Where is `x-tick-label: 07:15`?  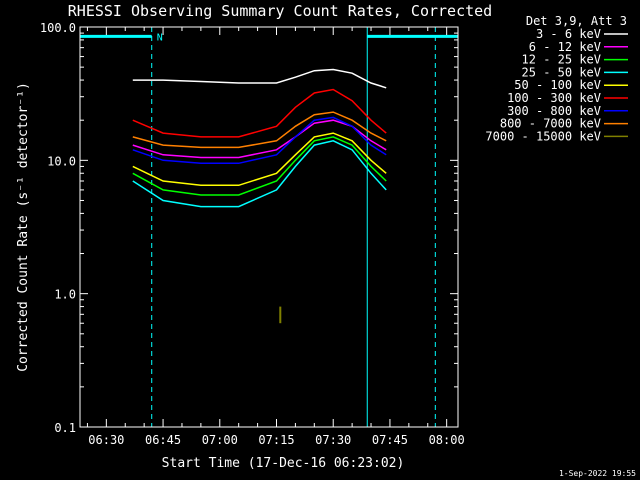
x-tick-label: 07:15 is located at coordinates (276, 440).